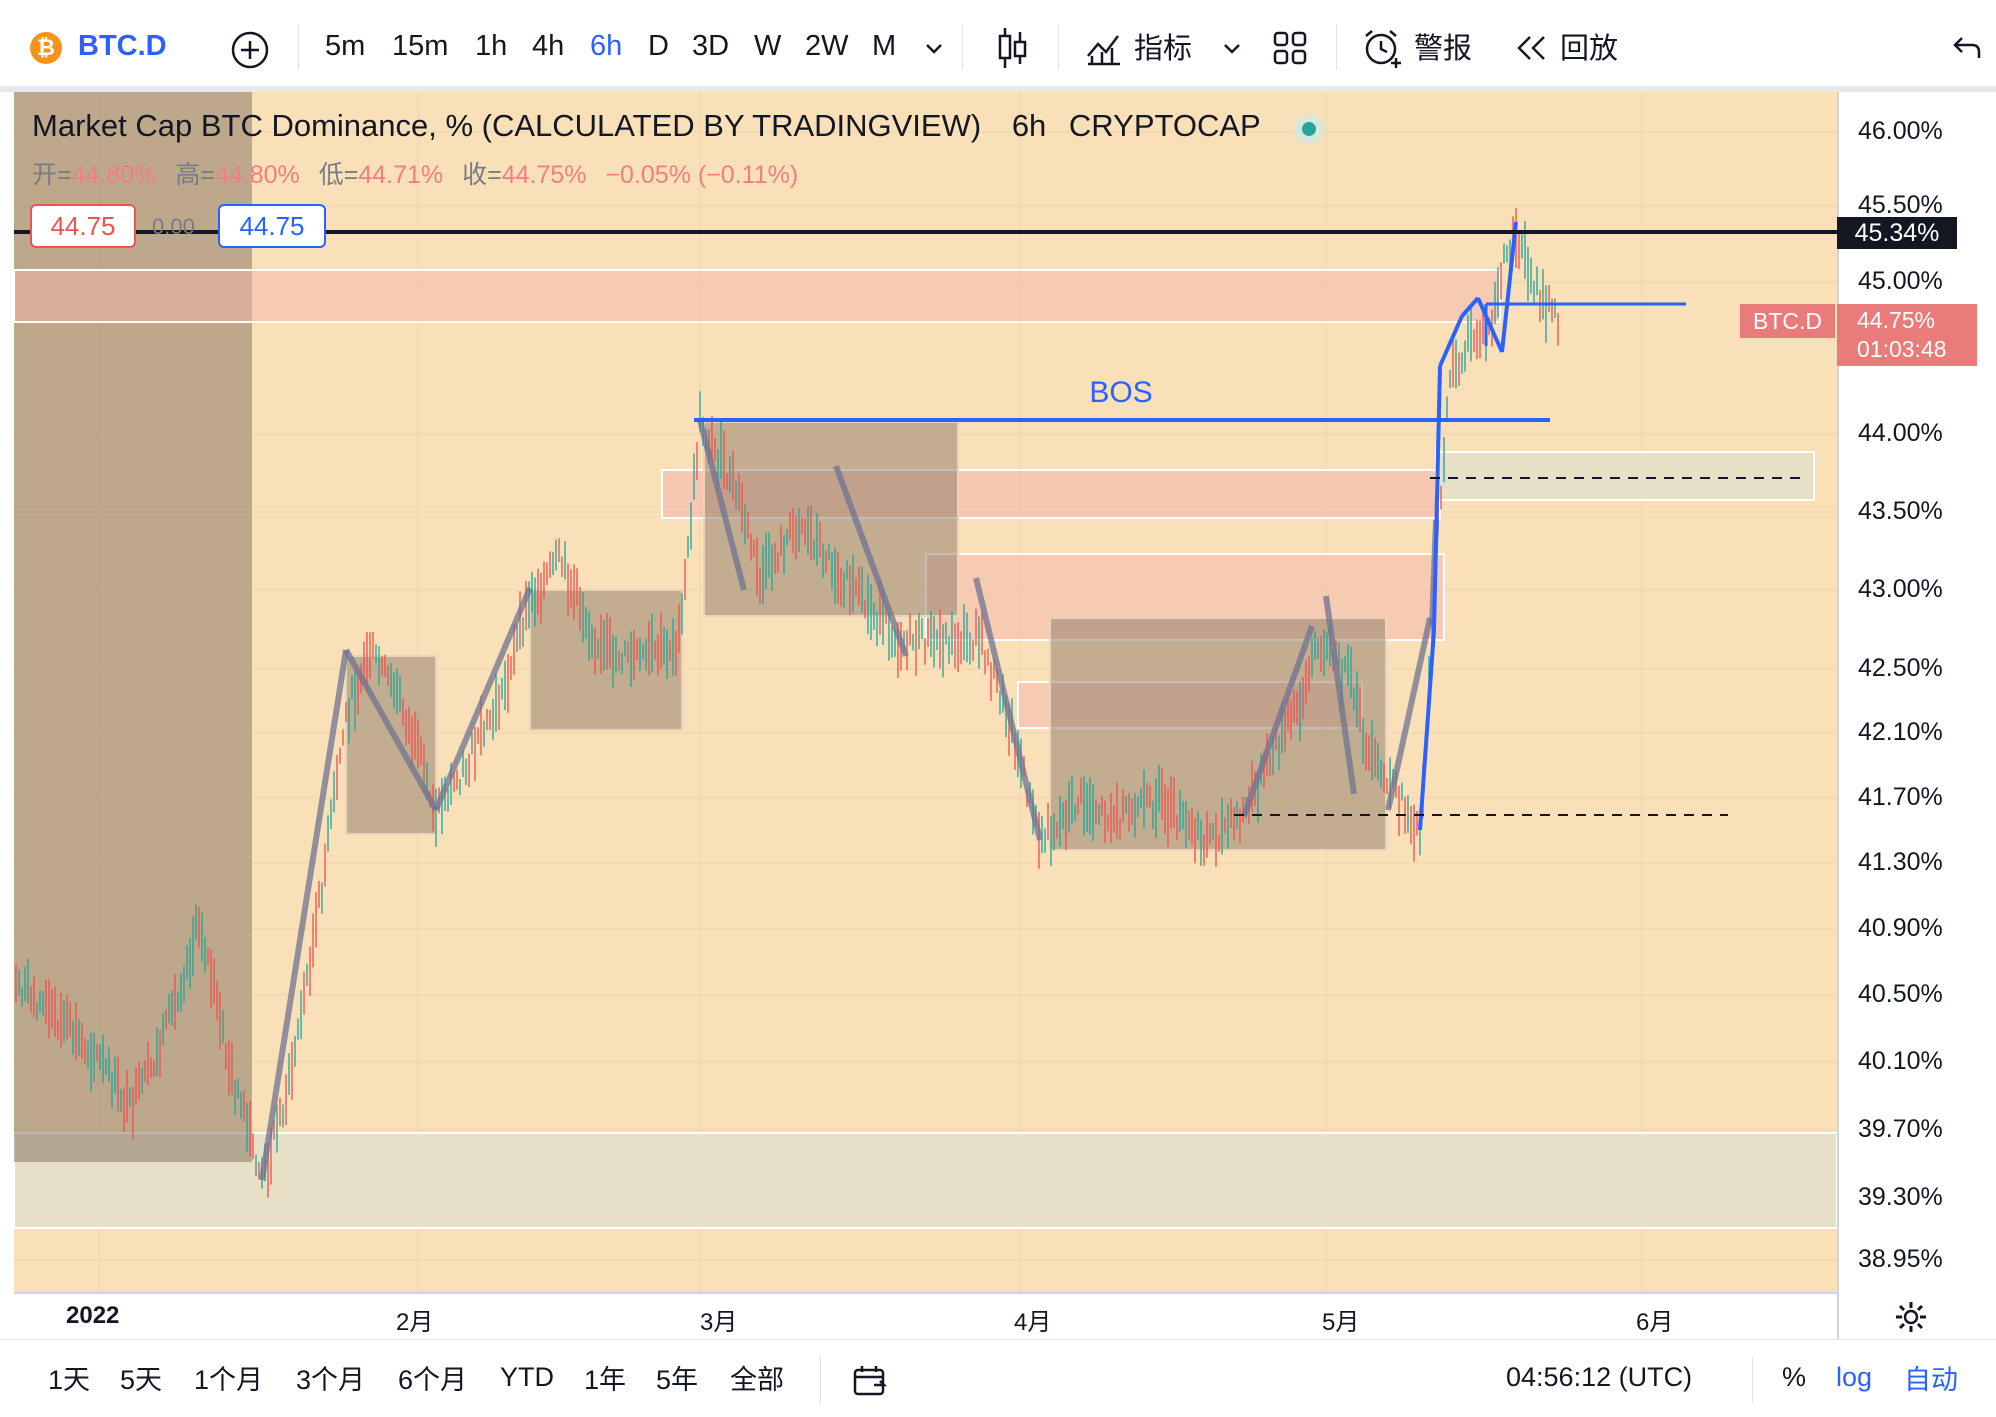 The image size is (1996, 1417). What do you see at coordinates (1900, 668) in the screenshot?
I see `price-scale-label: 42.50%` at bounding box center [1900, 668].